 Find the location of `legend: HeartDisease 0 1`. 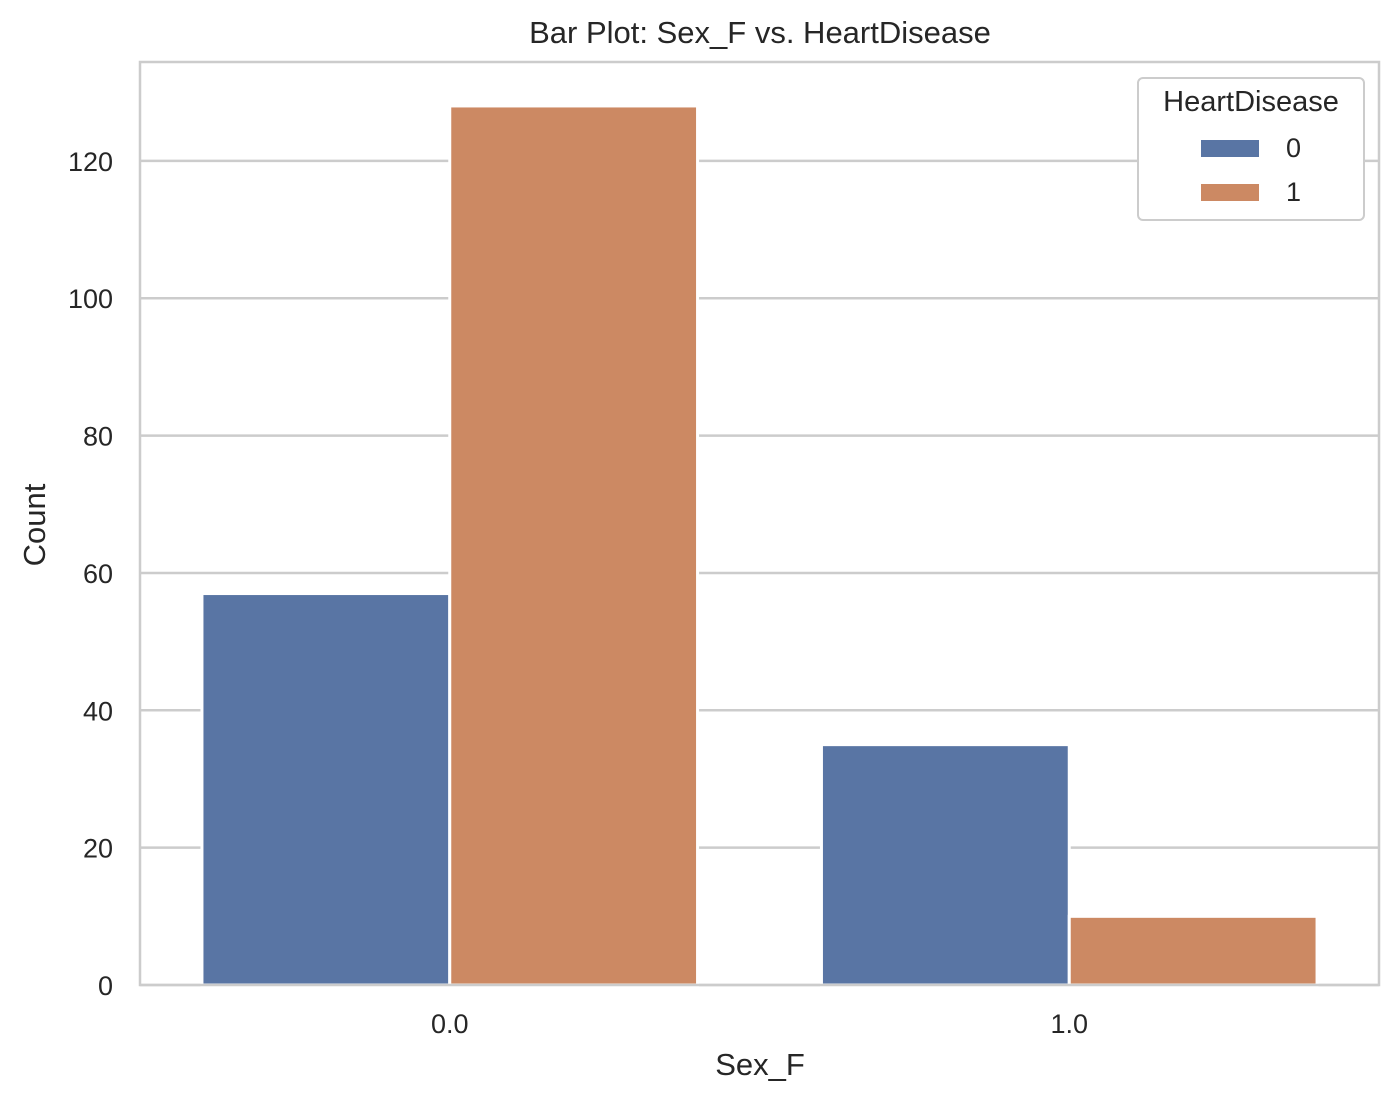

legend: HeartDisease 0 1 is located at coordinates (1251, 149).